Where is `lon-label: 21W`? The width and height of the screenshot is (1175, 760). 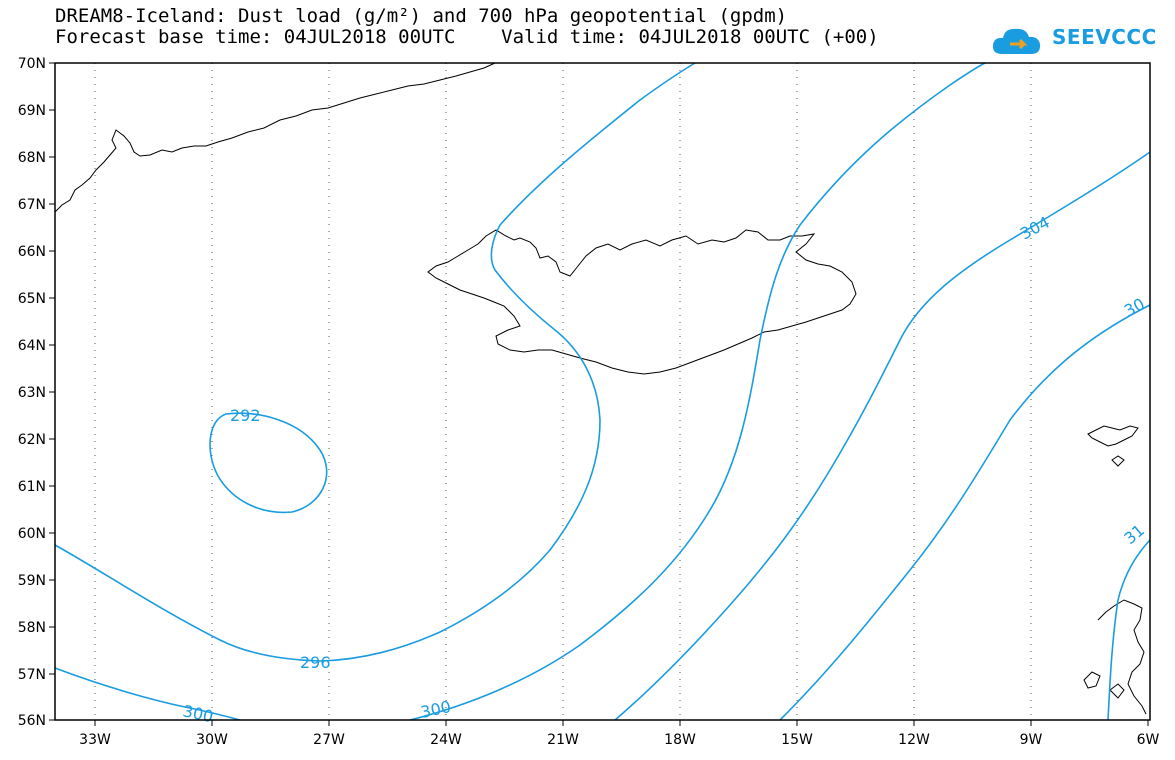
lon-label: 21W is located at coordinates (563, 740).